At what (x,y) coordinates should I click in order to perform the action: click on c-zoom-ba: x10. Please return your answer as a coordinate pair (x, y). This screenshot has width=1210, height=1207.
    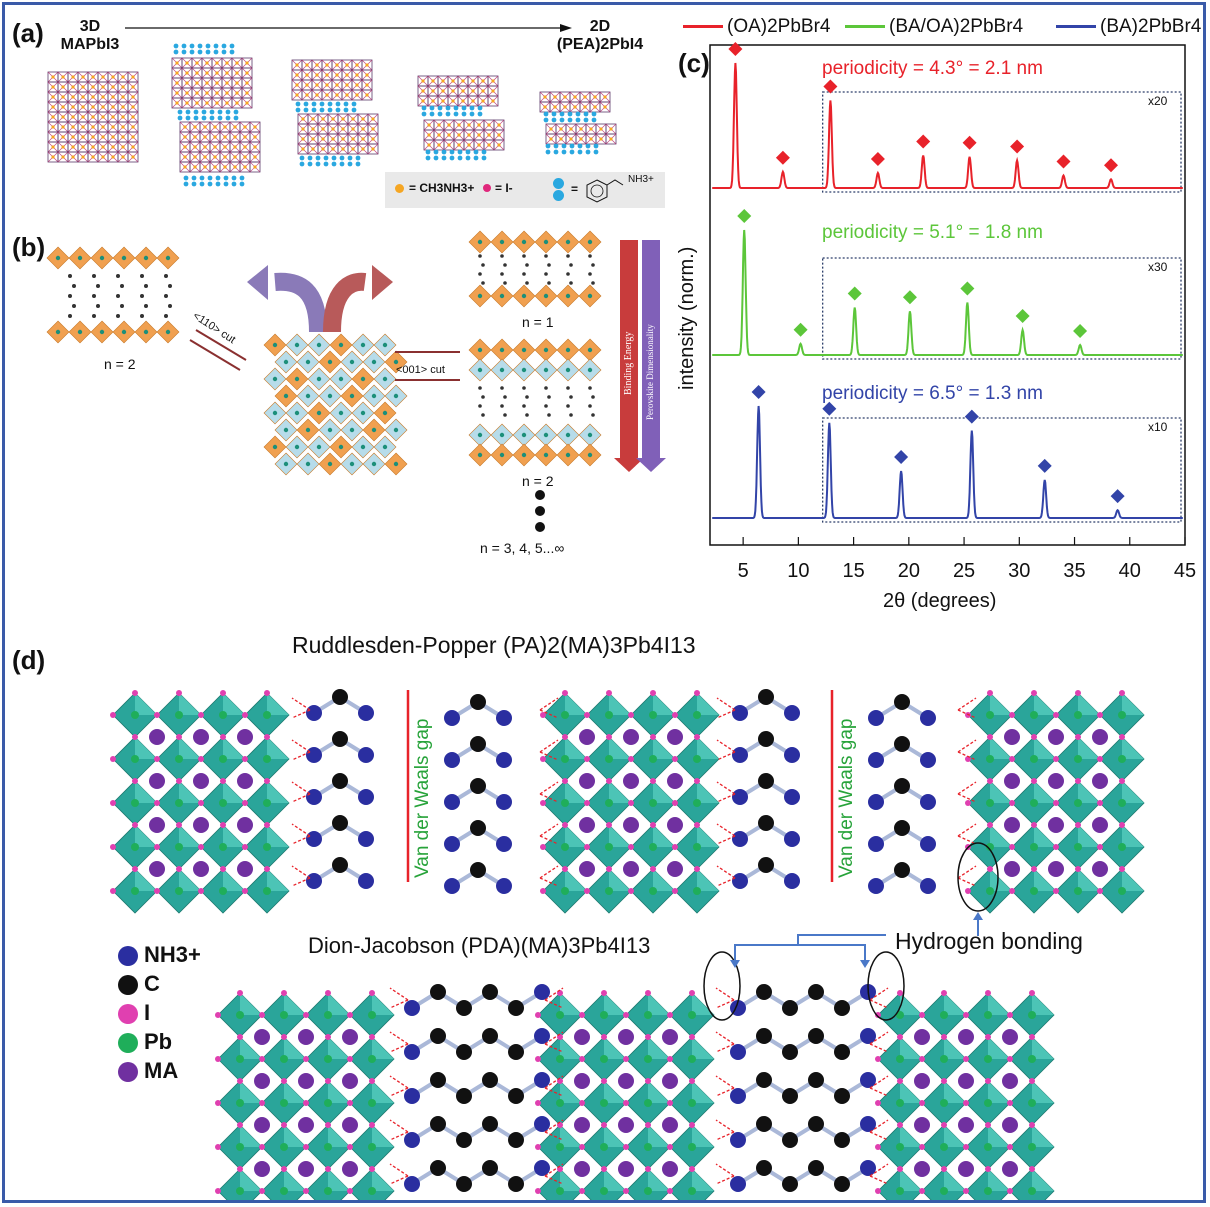
    Looking at the image, I should click on (1158, 427).